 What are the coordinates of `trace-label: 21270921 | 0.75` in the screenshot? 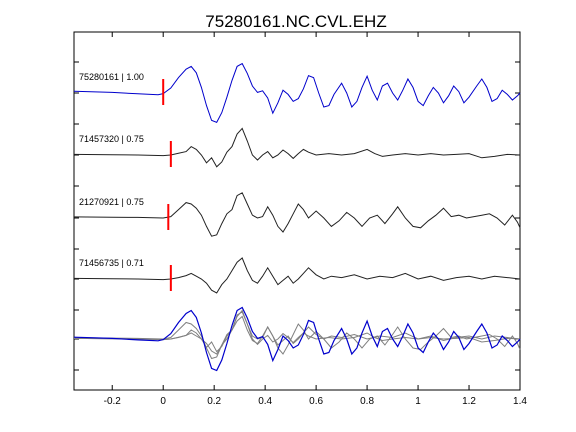 It's located at (111, 202).